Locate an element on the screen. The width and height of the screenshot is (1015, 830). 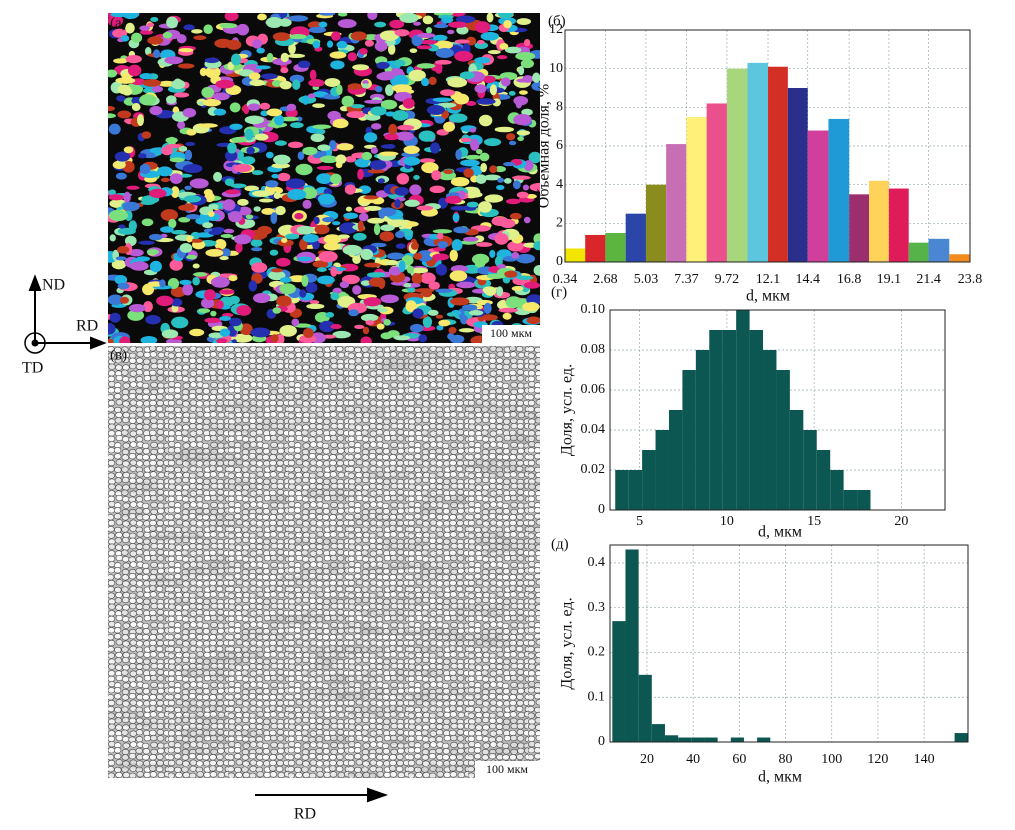
y-tick-label: 0.04 is located at coordinates (593, 429).